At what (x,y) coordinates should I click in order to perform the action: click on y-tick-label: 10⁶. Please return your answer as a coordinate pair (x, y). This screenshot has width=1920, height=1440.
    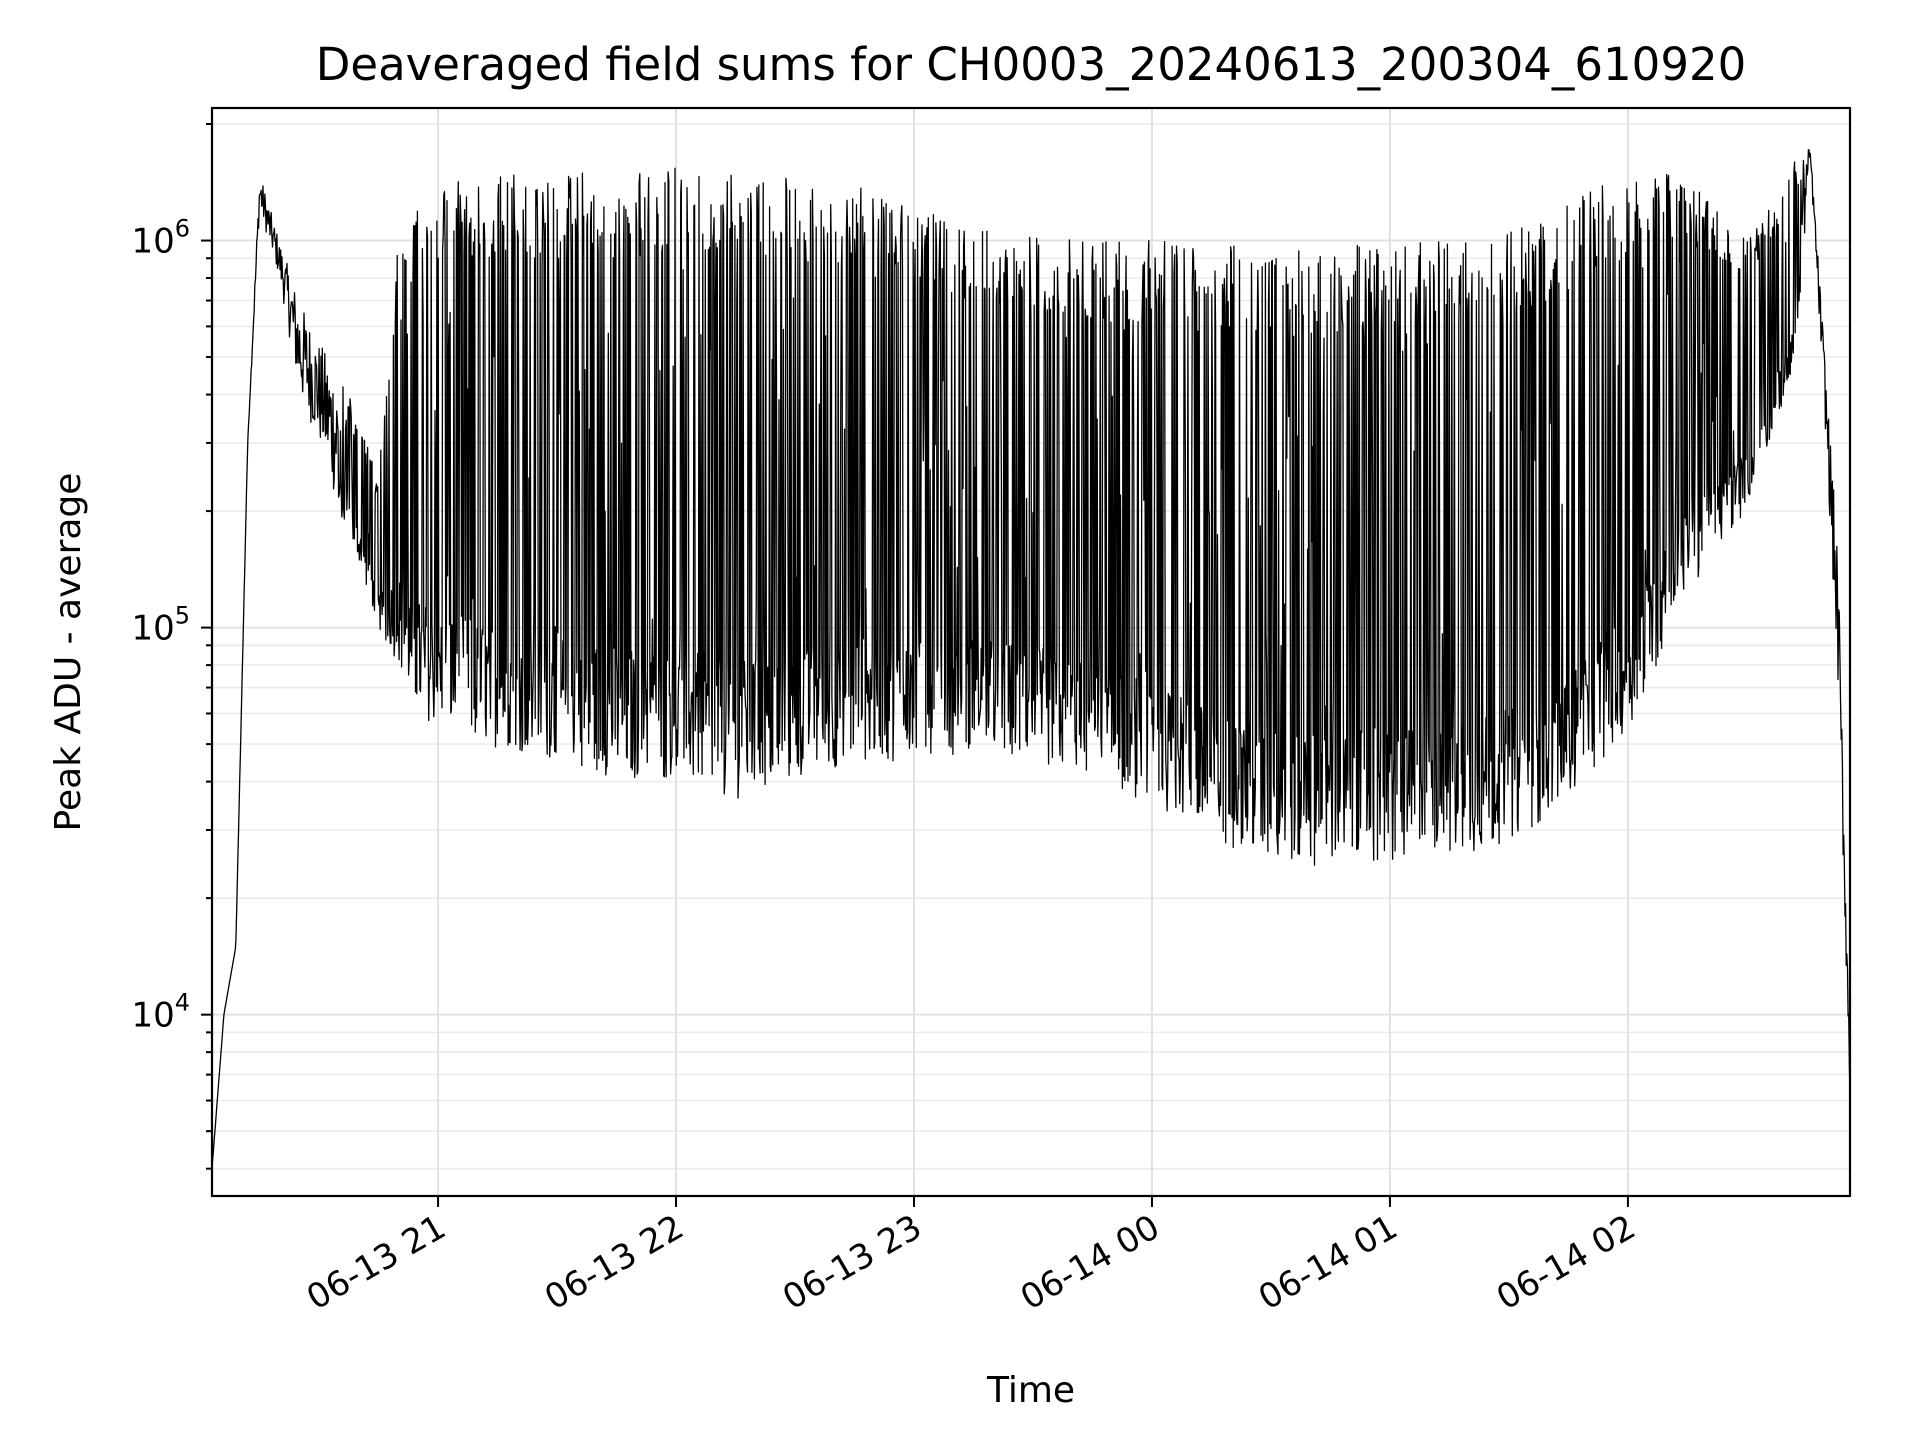
    Looking at the image, I should click on (160, 238).